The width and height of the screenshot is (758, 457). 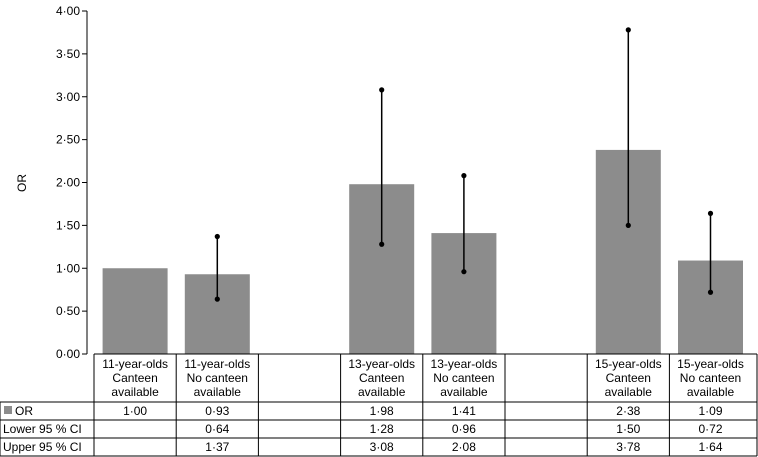 What do you see at coordinates (42, 447) in the screenshot?
I see `table-row-header: Upper 95 % CI` at bounding box center [42, 447].